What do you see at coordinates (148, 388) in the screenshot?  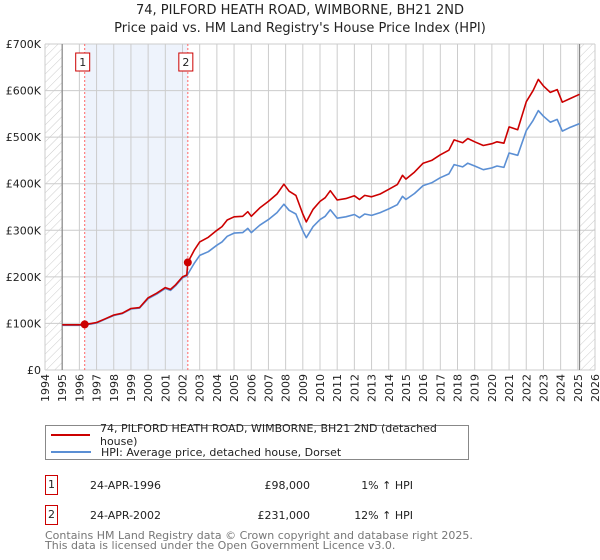 I see `x-tick-label: 2000` at bounding box center [148, 388].